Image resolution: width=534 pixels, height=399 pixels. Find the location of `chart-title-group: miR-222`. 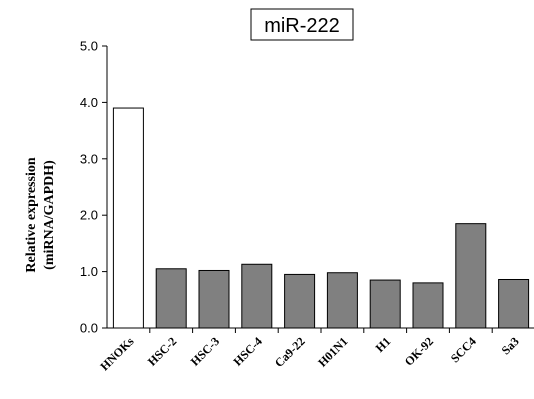

chart-title-group: miR-222 is located at coordinates (302, 24).